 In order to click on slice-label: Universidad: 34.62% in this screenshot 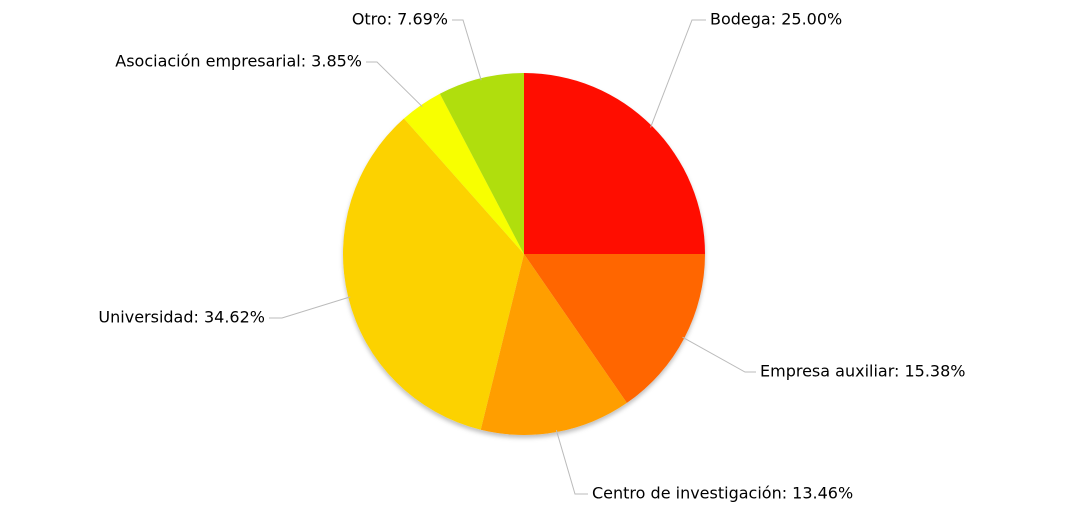, I will do `click(181, 317)`.